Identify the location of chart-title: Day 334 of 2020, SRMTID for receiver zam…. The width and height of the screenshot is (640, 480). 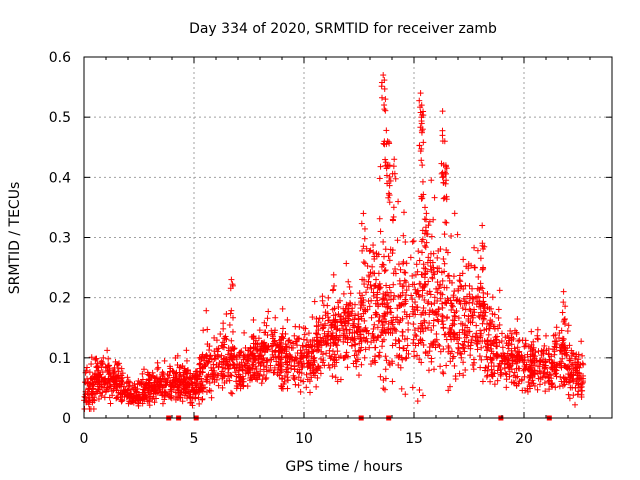
(343, 29).